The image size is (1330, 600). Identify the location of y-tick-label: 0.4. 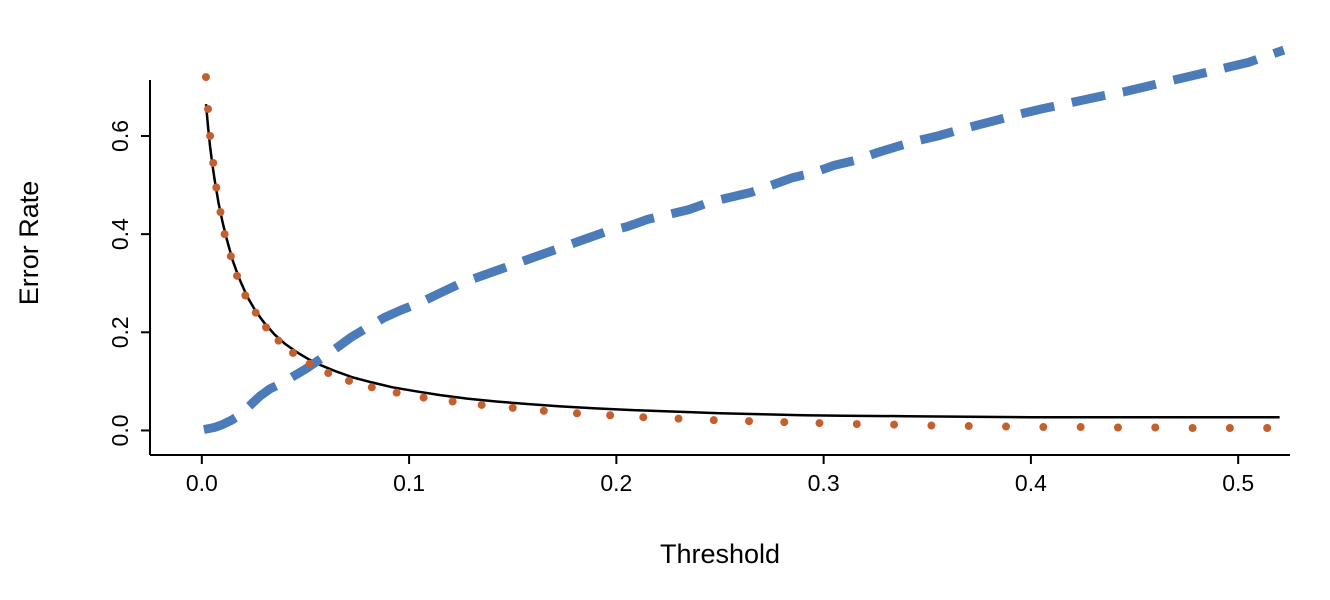
(120, 234).